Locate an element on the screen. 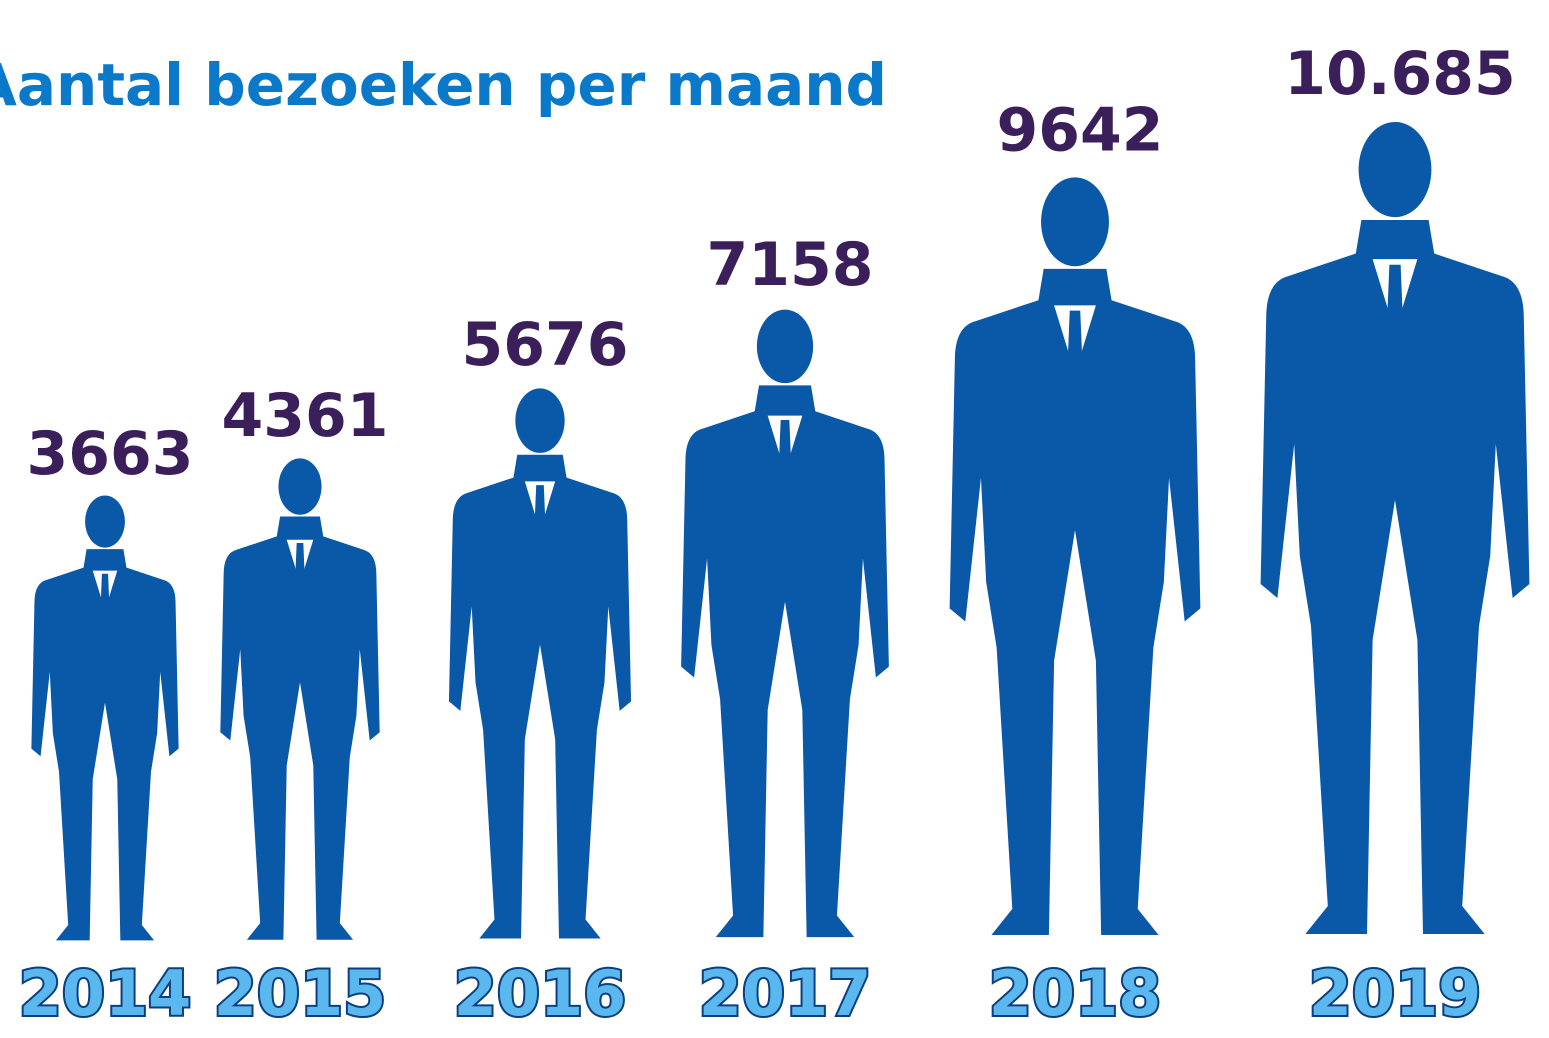 The height and width of the screenshot is (1038, 1549). x-tick-label: 2016 is located at coordinates (540, 993).